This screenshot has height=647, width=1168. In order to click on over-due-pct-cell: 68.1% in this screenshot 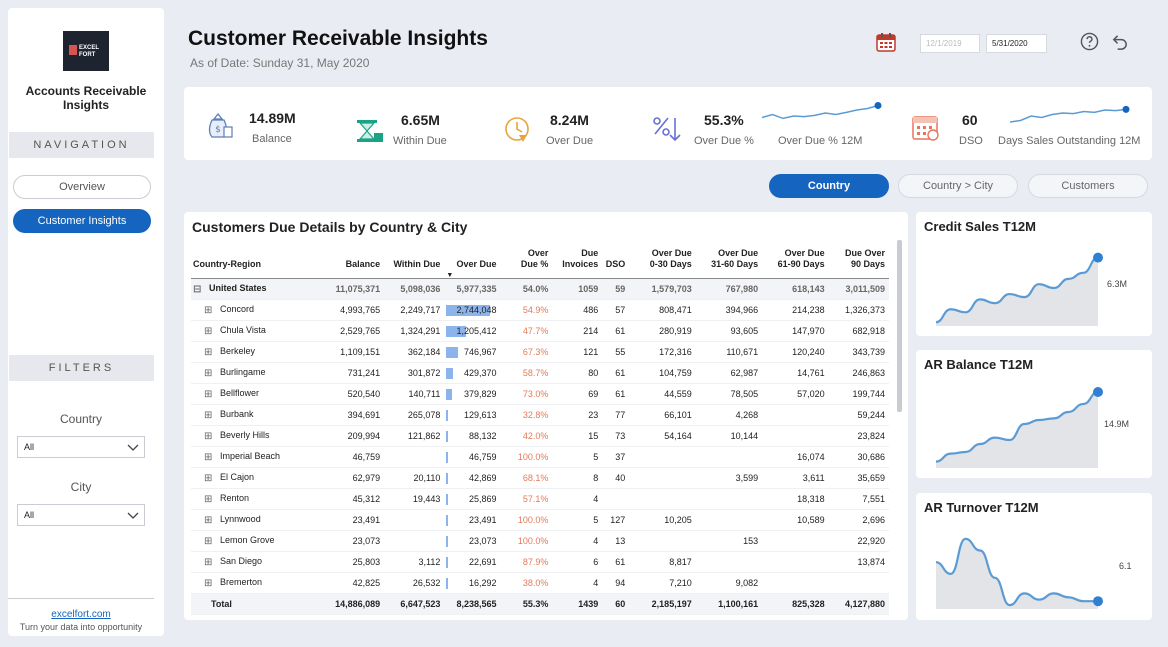, I will do `click(526, 478)`.